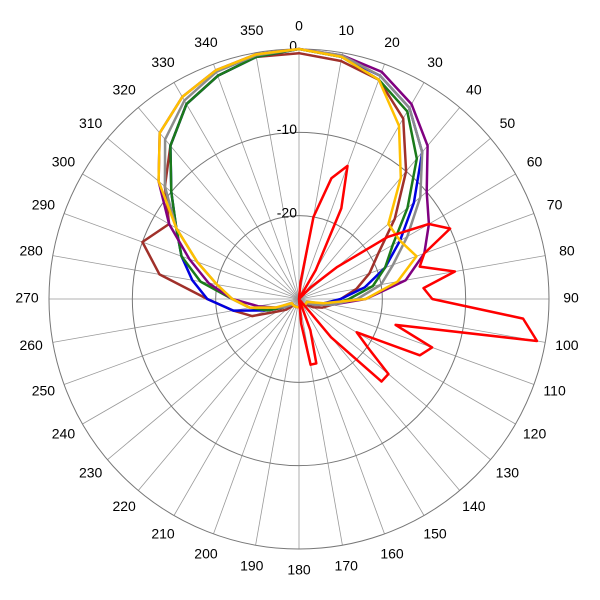 This screenshot has width=600, height=600. Describe the element at coordinates (163, 62) in the screenshot. I see `angle-label: 330` at that location.